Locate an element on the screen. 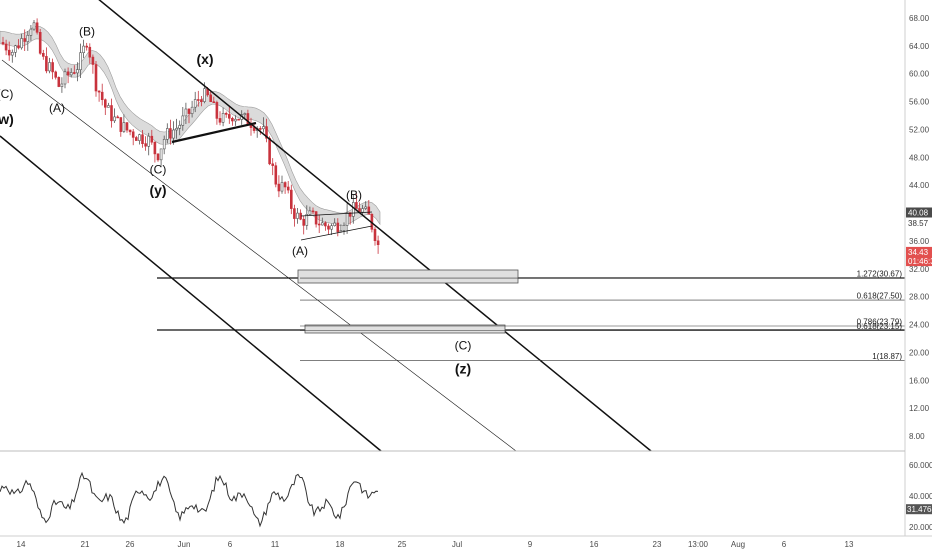 This screenshot has height=555, width=932. fib-label: 0.618(23.15) is located at coordinates (880, 326).